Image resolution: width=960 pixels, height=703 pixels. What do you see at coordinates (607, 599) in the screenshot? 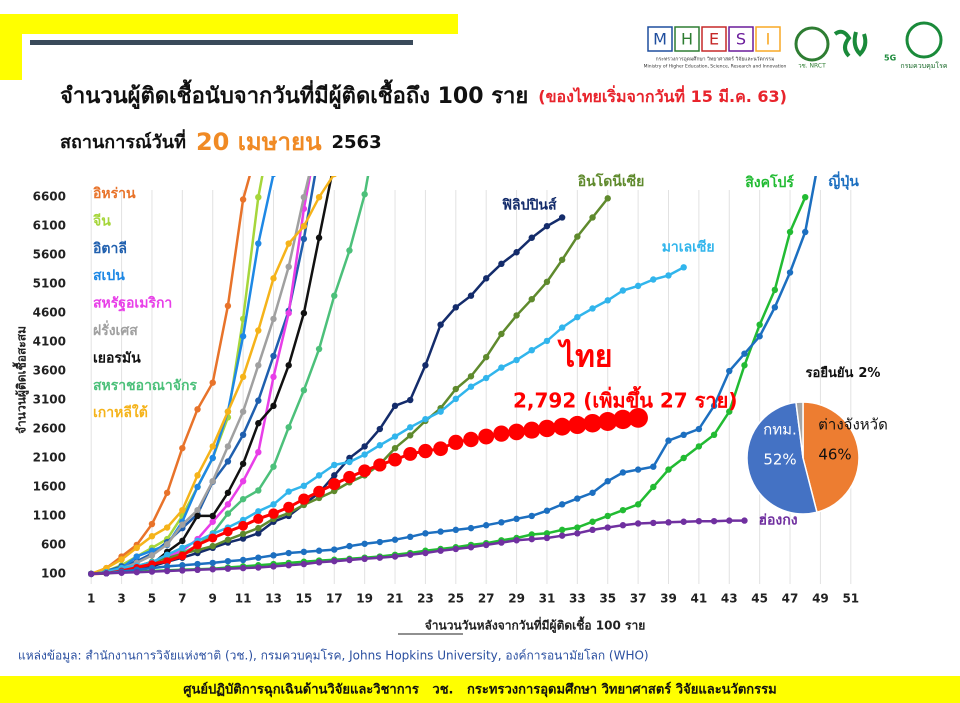
I see `x-tick-label: 35` at bounding box center [607, 599].